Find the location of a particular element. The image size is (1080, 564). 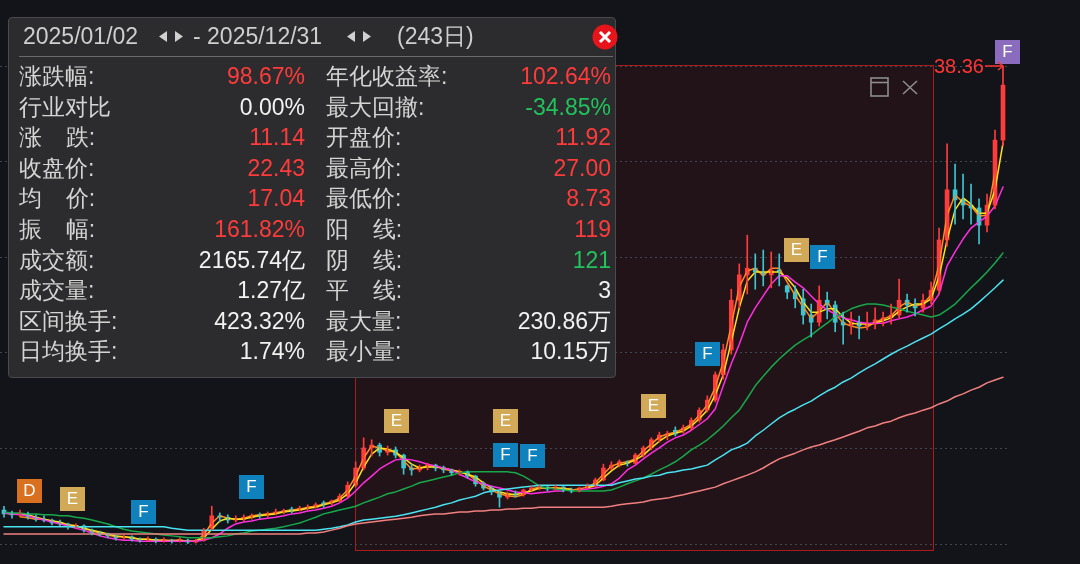

annotation: 最小量: is located at coordinates (364, 351).